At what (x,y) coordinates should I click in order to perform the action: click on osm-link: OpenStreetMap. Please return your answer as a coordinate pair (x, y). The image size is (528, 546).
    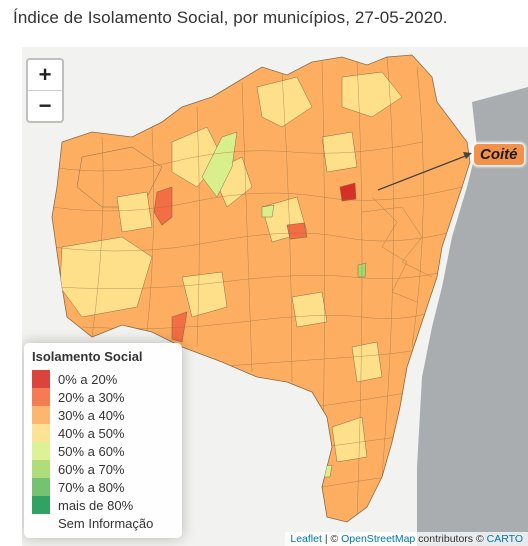
    Looking at the image, I should click on (378, 539).